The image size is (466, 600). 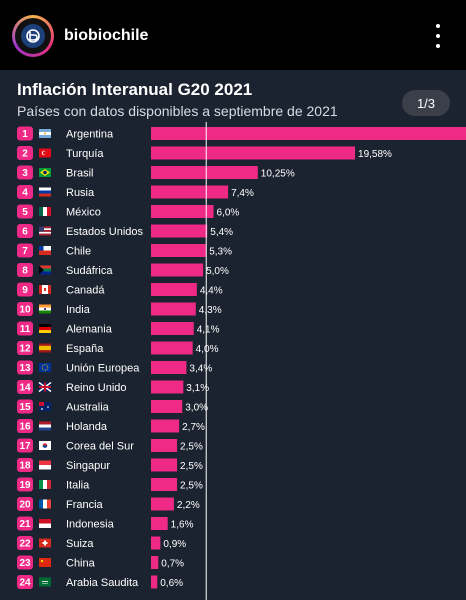 What do you see at coordinates (45, 562) in the screenshot?
I see `flag-china-icon` at bounding box center [45, 562].